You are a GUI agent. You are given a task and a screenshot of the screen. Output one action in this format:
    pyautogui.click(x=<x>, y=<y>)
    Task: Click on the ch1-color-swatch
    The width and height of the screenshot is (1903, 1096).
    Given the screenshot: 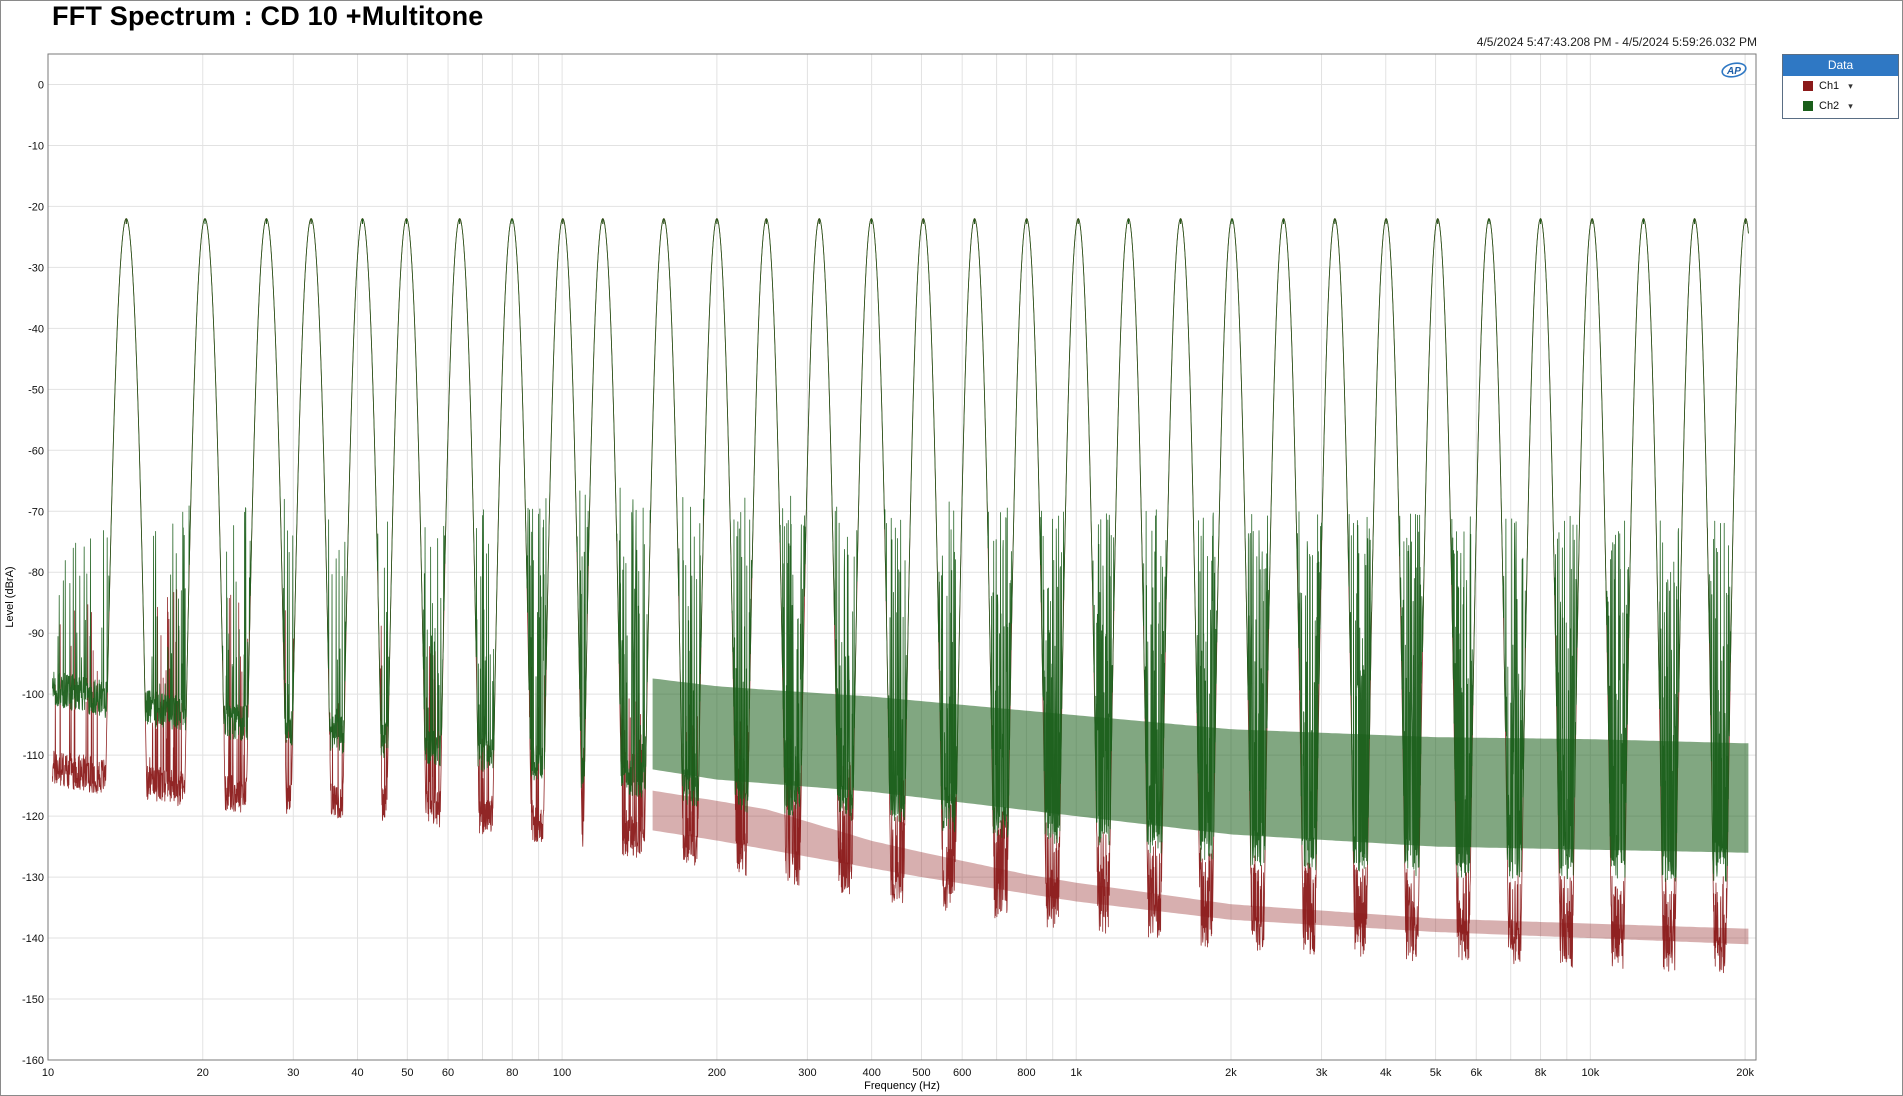 What is the action you would take?
    pyautogui.click(x=1808, y=86)
    